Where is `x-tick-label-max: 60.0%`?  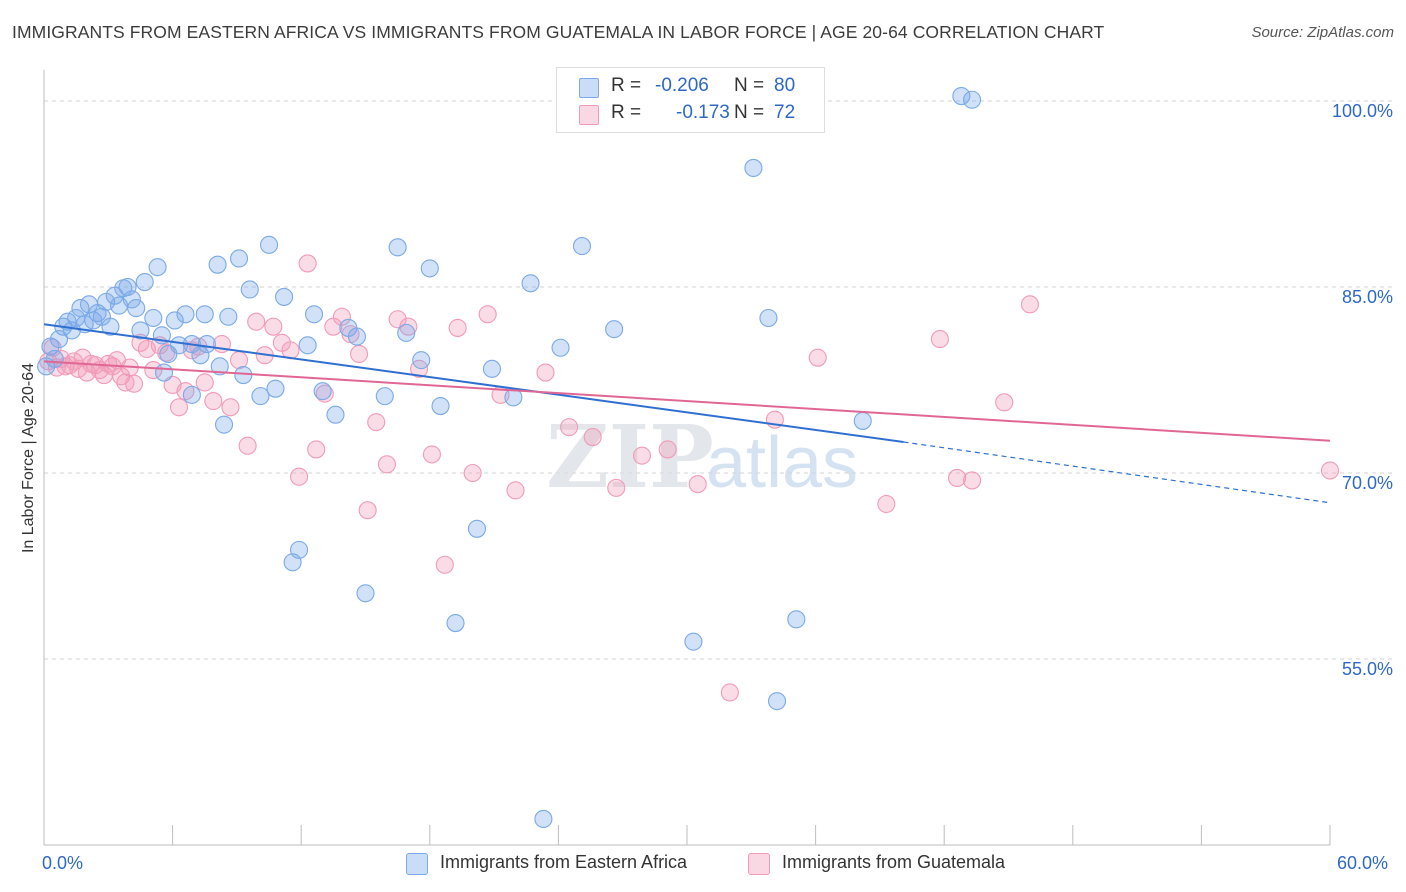
x-tick-label-max: 60.0% is located at coordinates (1363, 863).